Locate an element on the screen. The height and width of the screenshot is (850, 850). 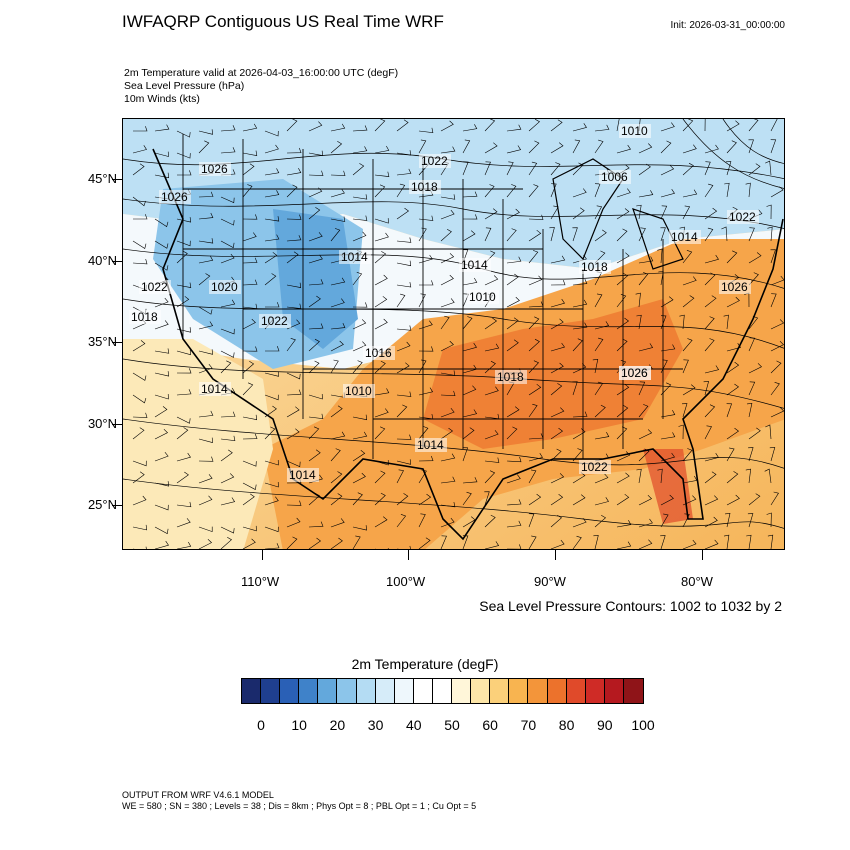
field-line-pressure: Sea Level Pressure (hPa) is located at coordinates (184, 86).